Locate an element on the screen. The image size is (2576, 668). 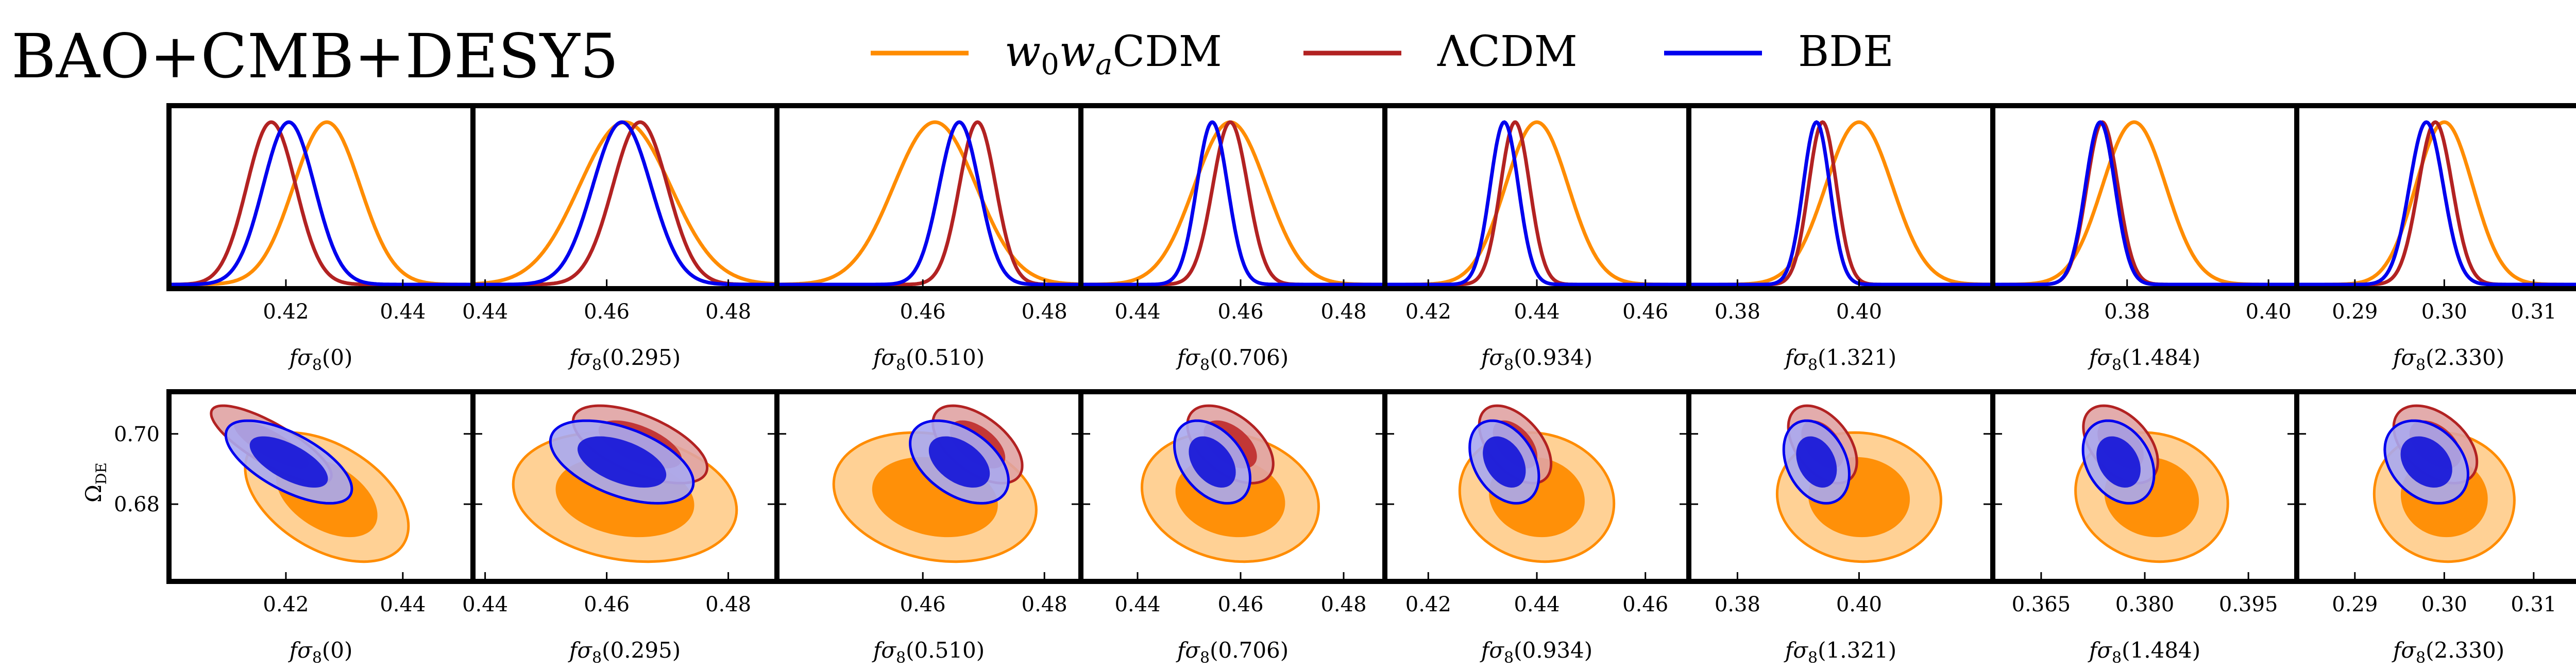
panel-2d-1: 0.44 0.46 0.48 fσ8(0.295) is located at coordinates (620, 528).